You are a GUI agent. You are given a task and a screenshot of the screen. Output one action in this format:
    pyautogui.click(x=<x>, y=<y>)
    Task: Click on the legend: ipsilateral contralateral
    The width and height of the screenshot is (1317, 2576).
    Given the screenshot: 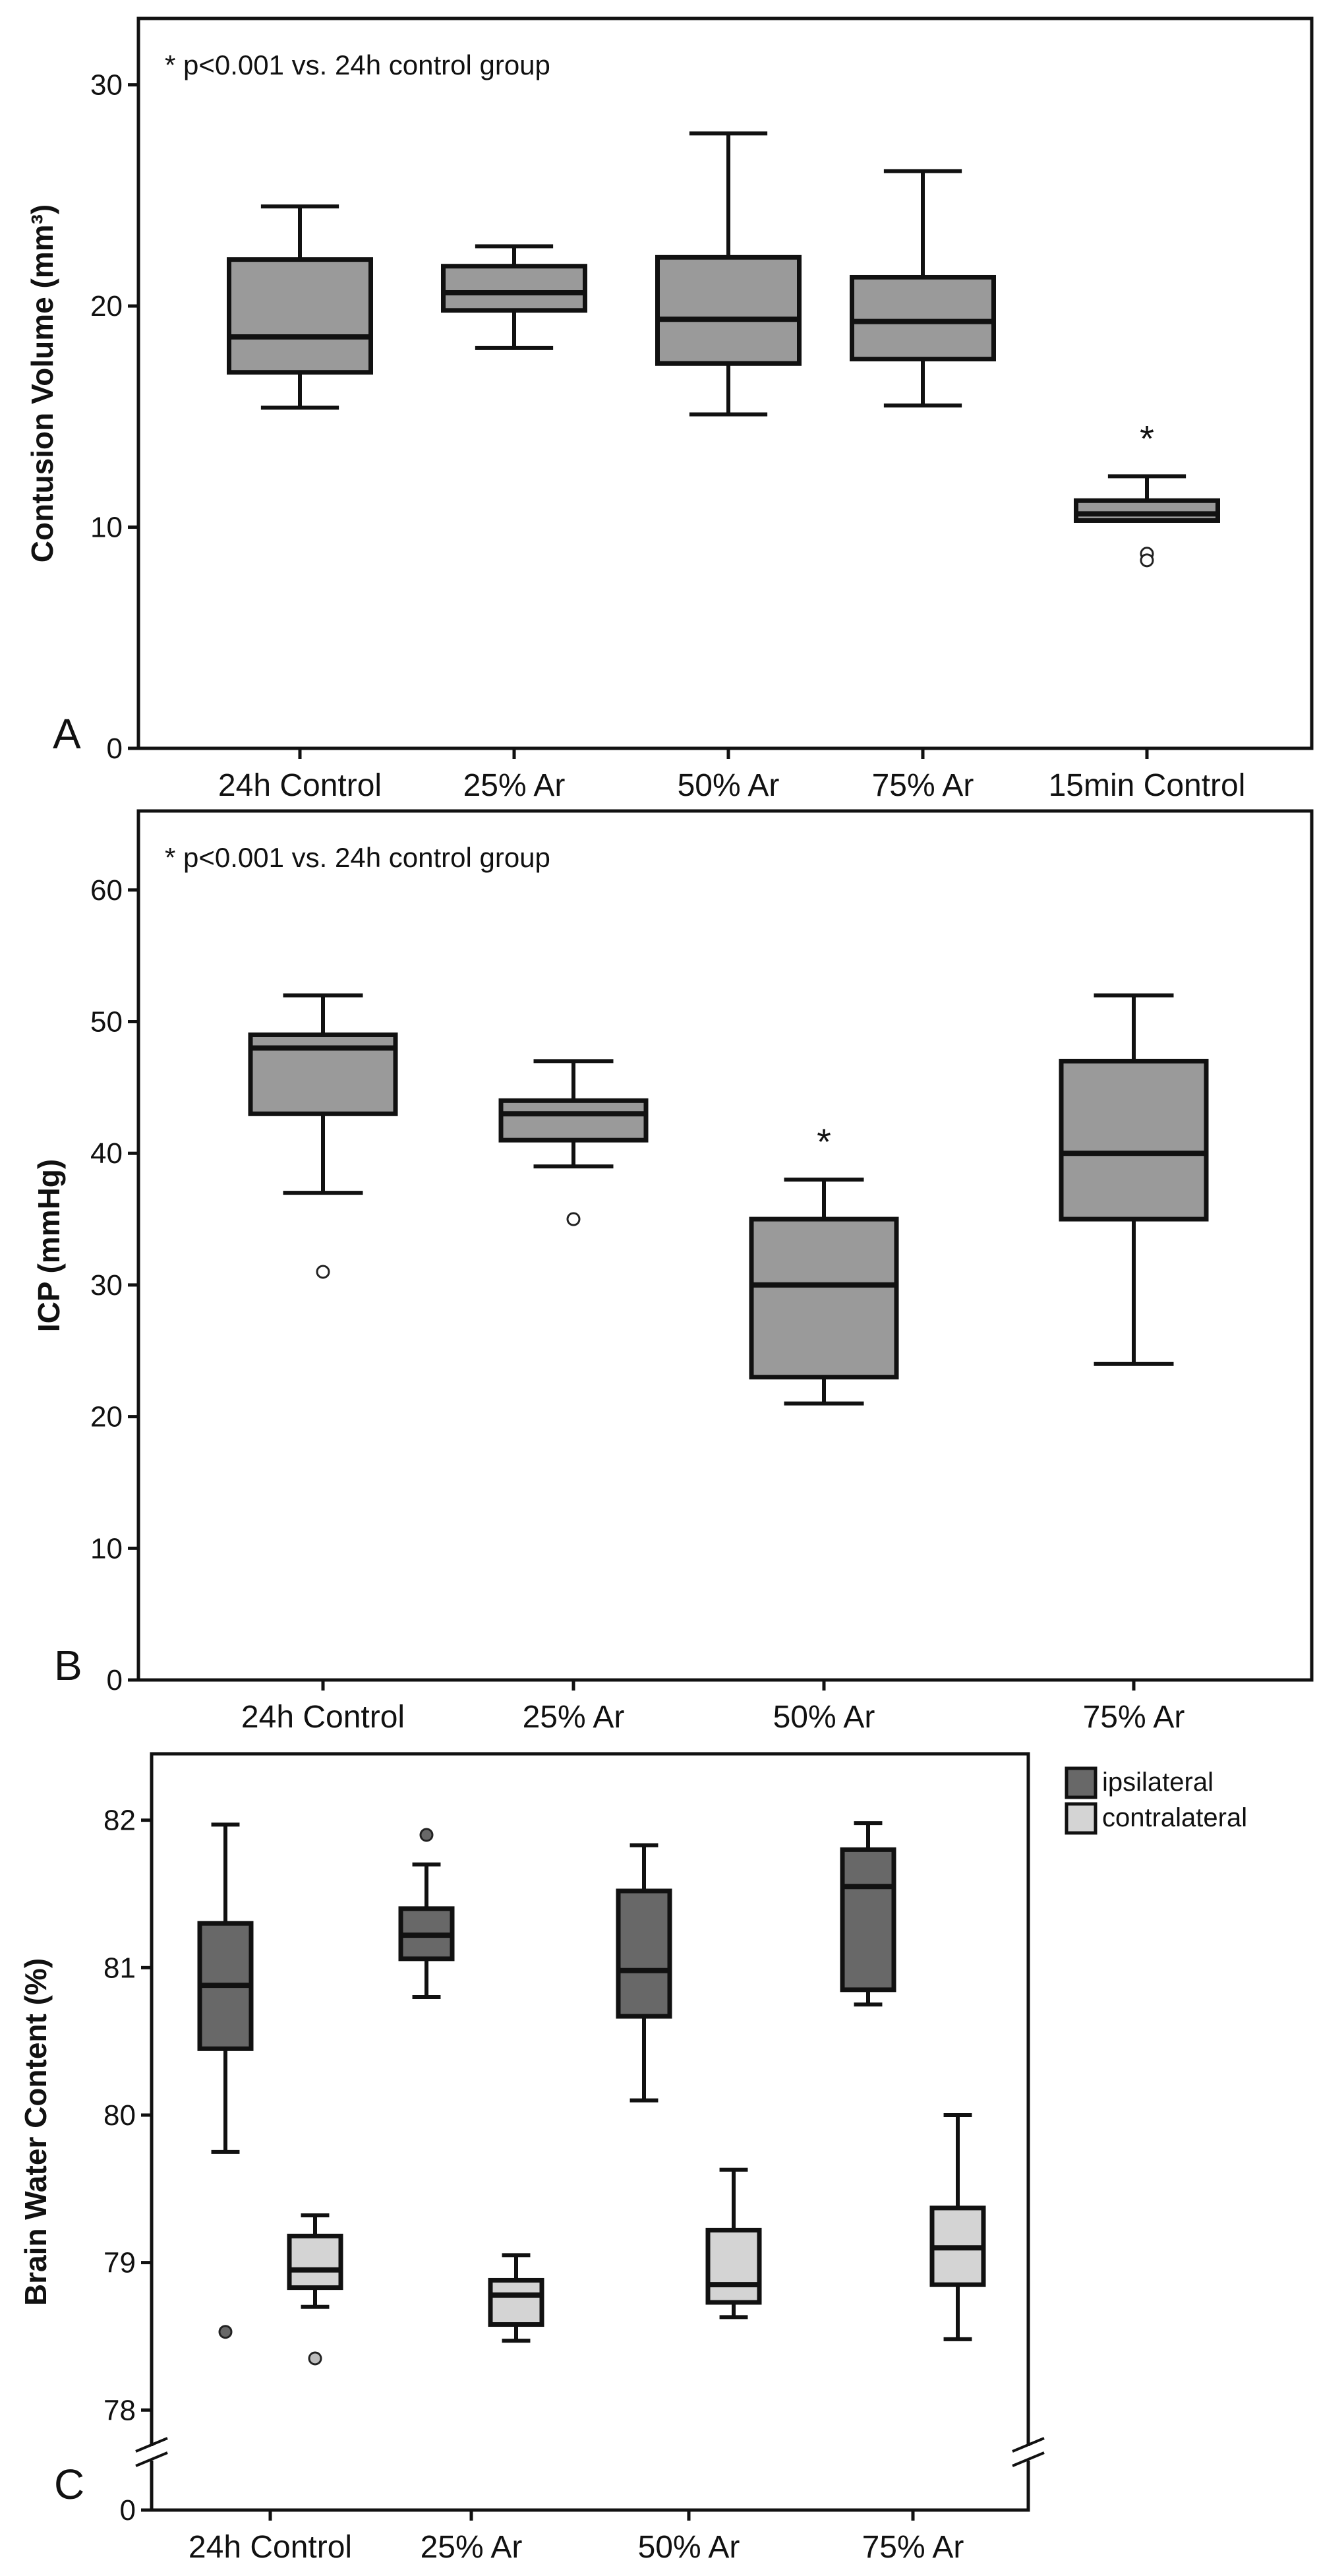 What is the action you would take?
    pyautogui.click(x=1156, y=1800)
    